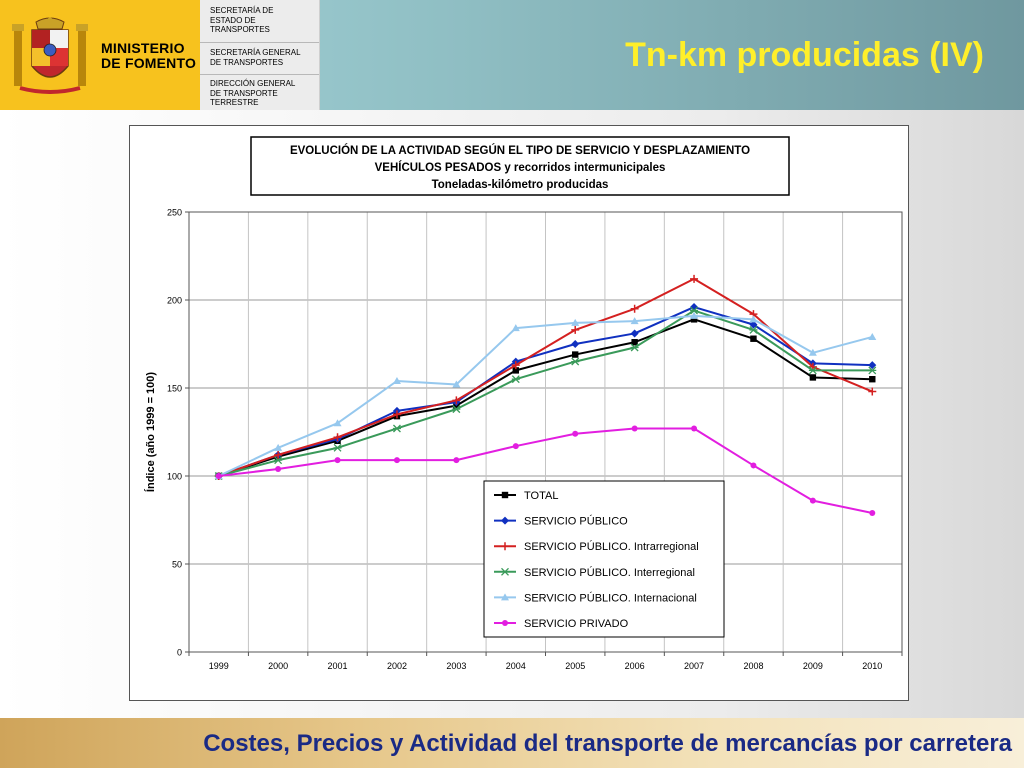 This screenshot has height=768, width=1024. I want to click on page-title: Tn-km producidas (IV), so click(804, 55).